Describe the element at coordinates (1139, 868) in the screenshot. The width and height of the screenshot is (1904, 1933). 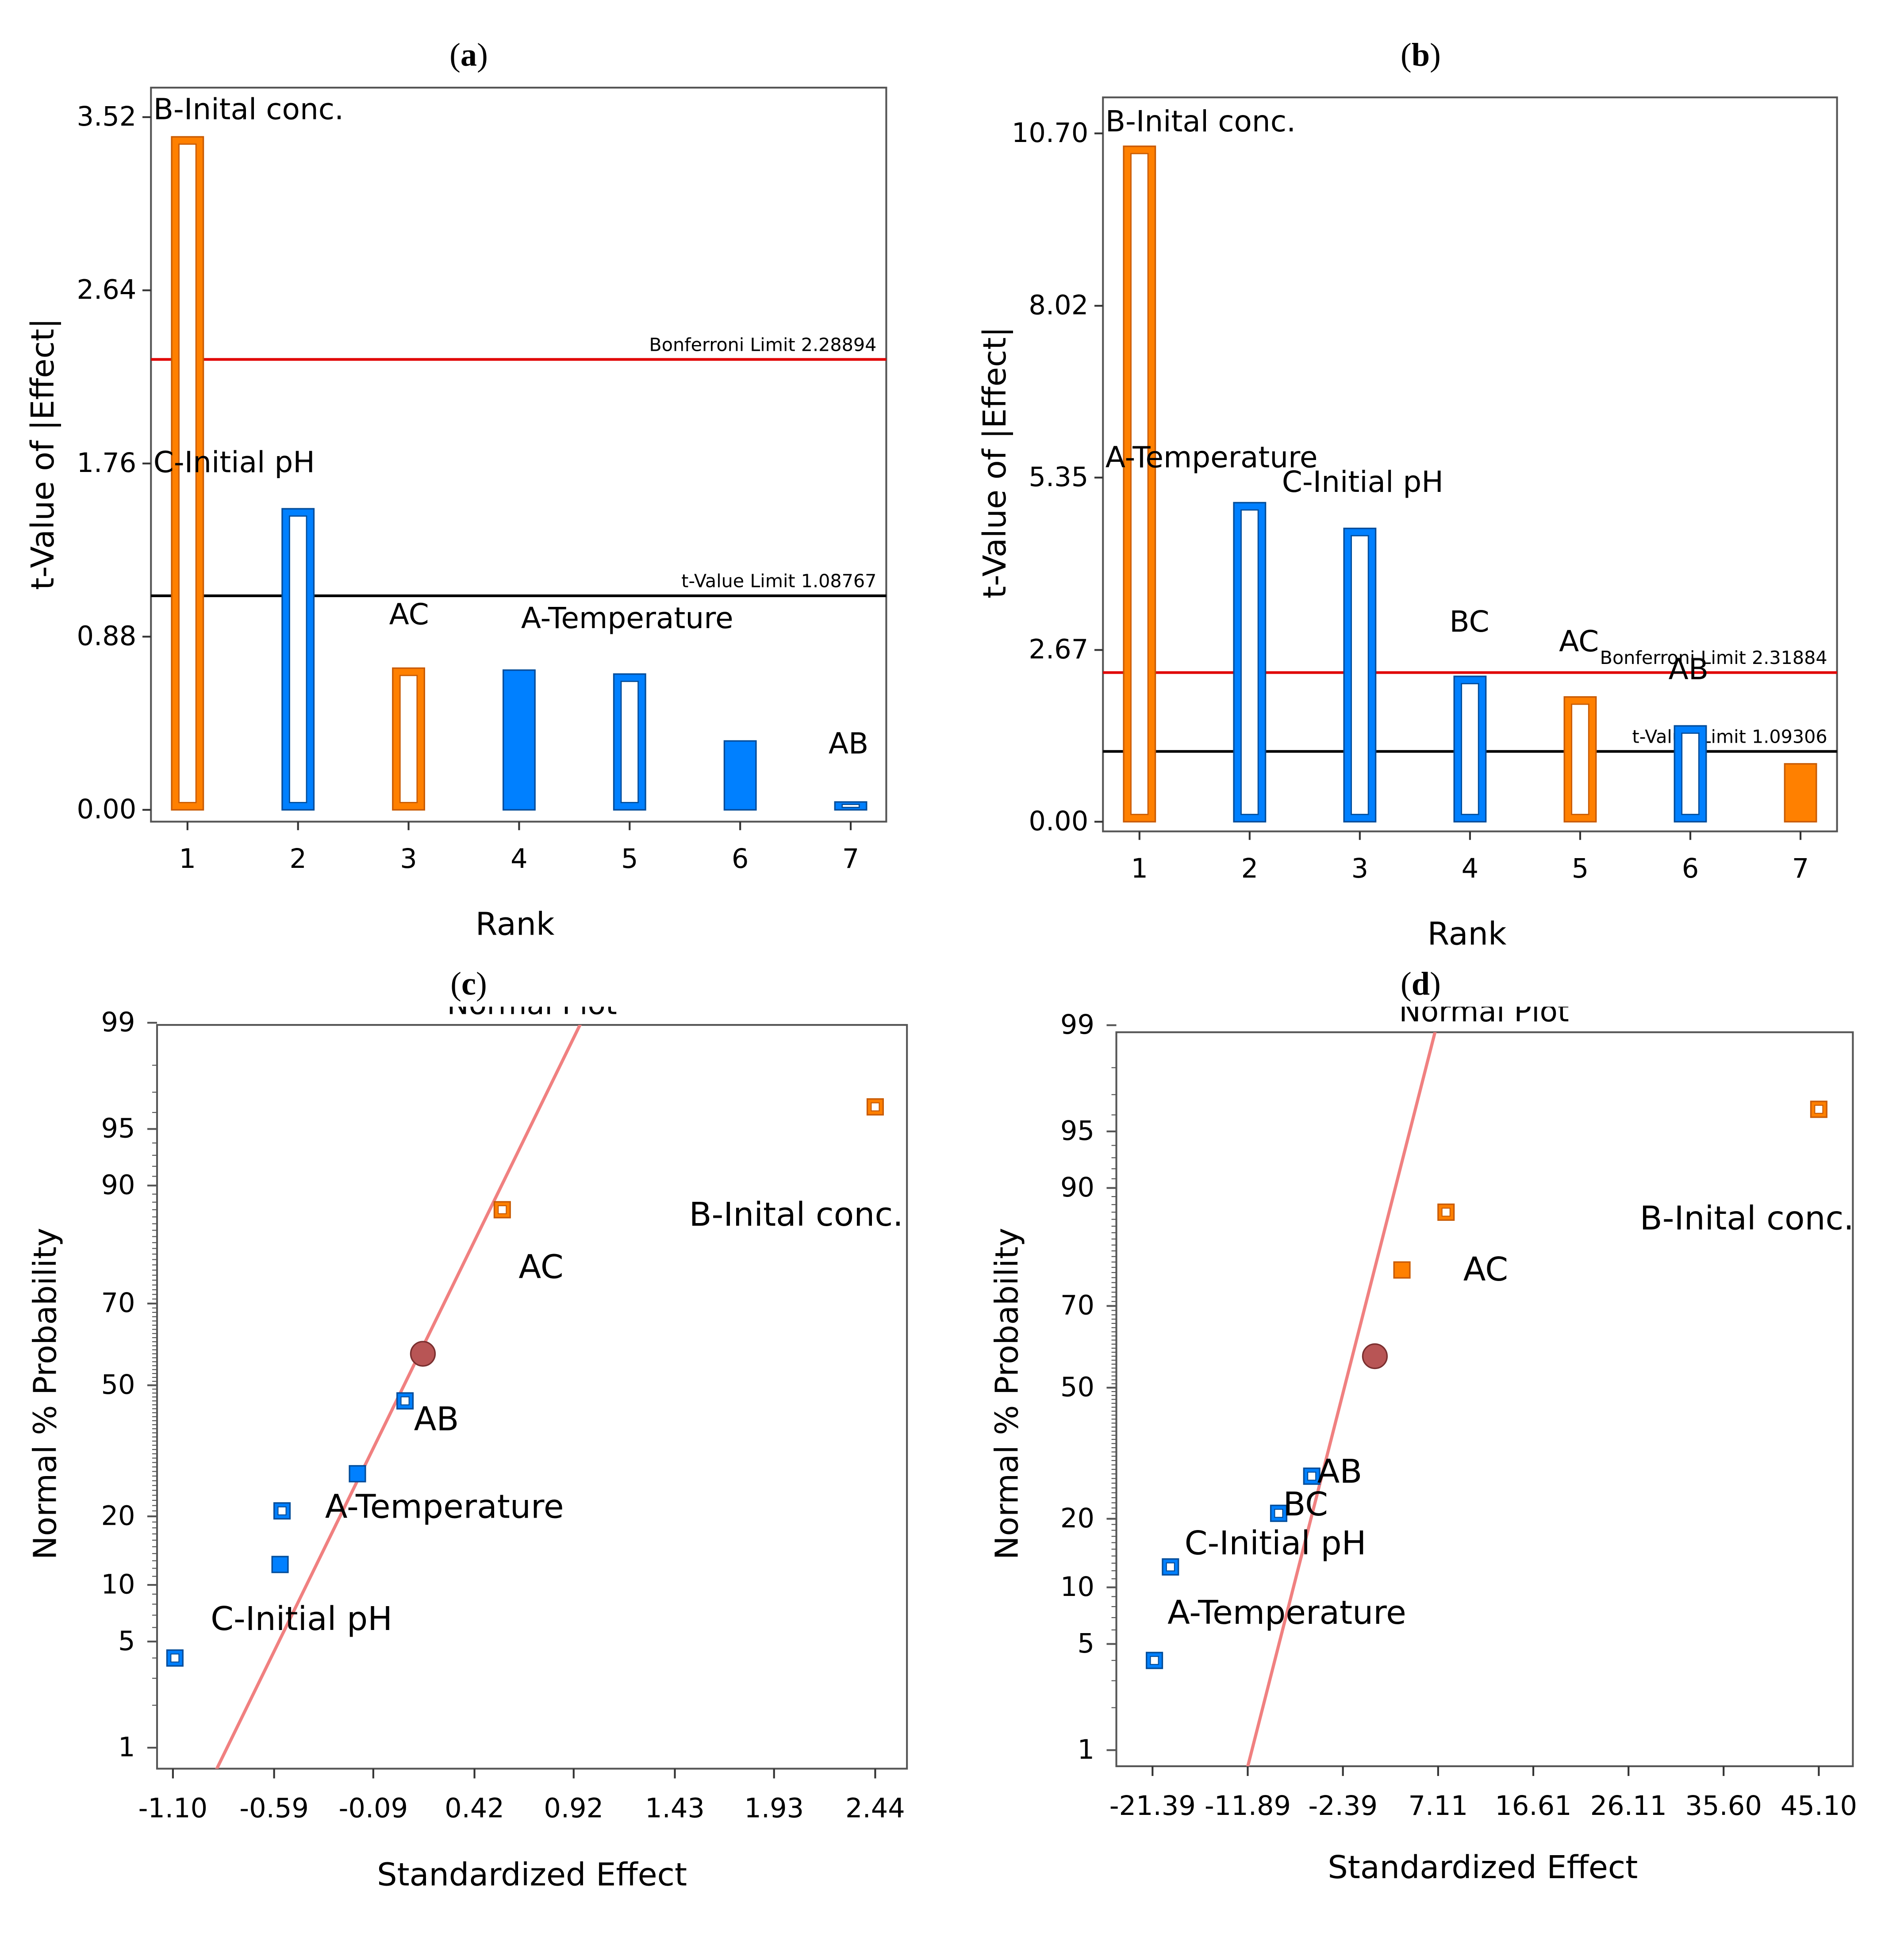
I see `x-tick-label: 1` at that location.